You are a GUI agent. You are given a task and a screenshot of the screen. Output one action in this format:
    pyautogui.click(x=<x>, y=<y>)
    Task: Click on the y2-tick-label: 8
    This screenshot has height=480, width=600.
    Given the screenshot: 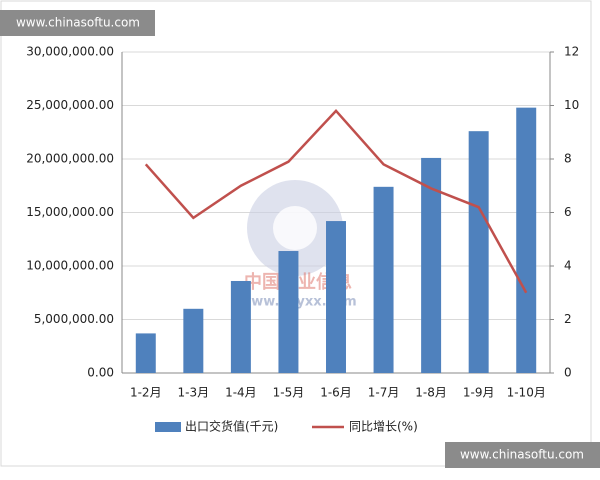 What is the action you would take?
    pyautogui.click(x=568, y=159)
    